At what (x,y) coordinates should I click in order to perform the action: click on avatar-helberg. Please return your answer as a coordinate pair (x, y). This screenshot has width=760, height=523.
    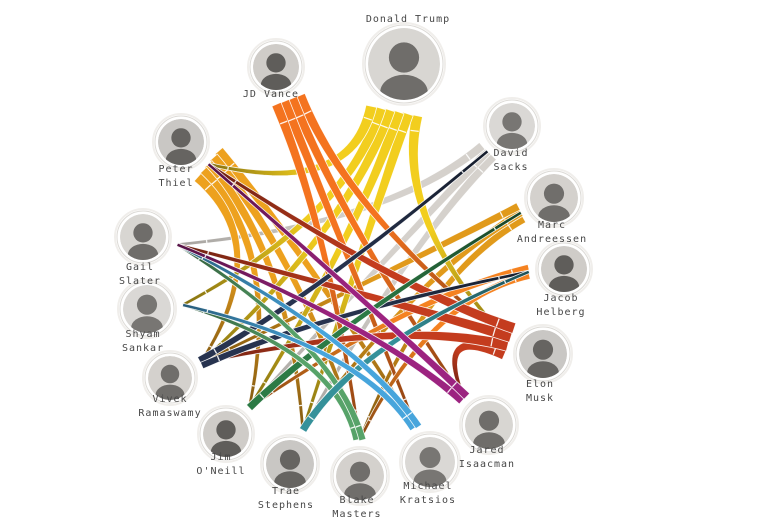
    Looking at the image, I should click on (564, 269).